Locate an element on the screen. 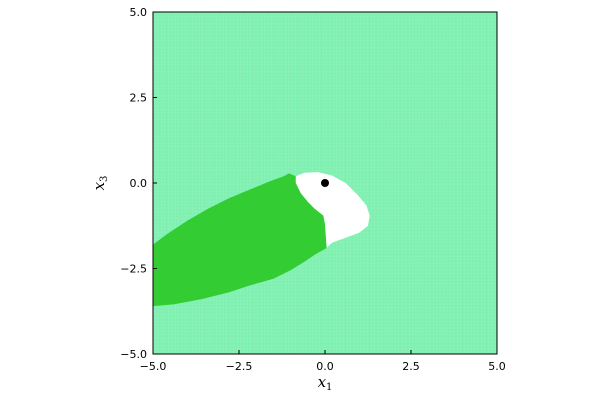  data-point is located at coordinates (325, 183).